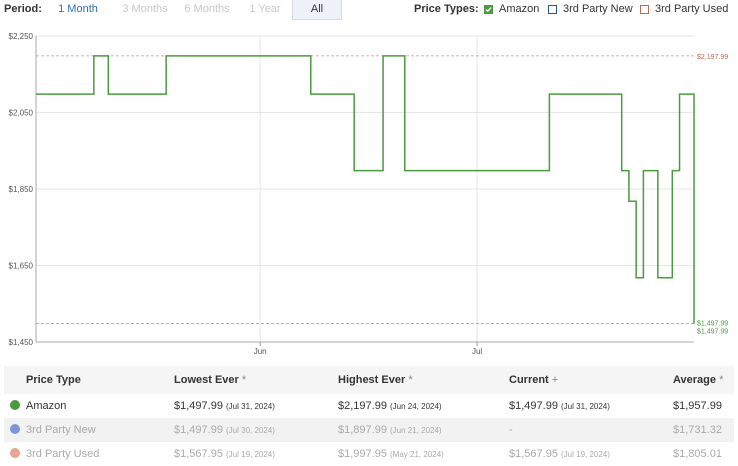 This screenshot has height=466, width=738. What do you see at coordinates (375, 380) in the screenshot?
I see `col-highest-ever: Highest Ever *` at bounding box center [375, 380].